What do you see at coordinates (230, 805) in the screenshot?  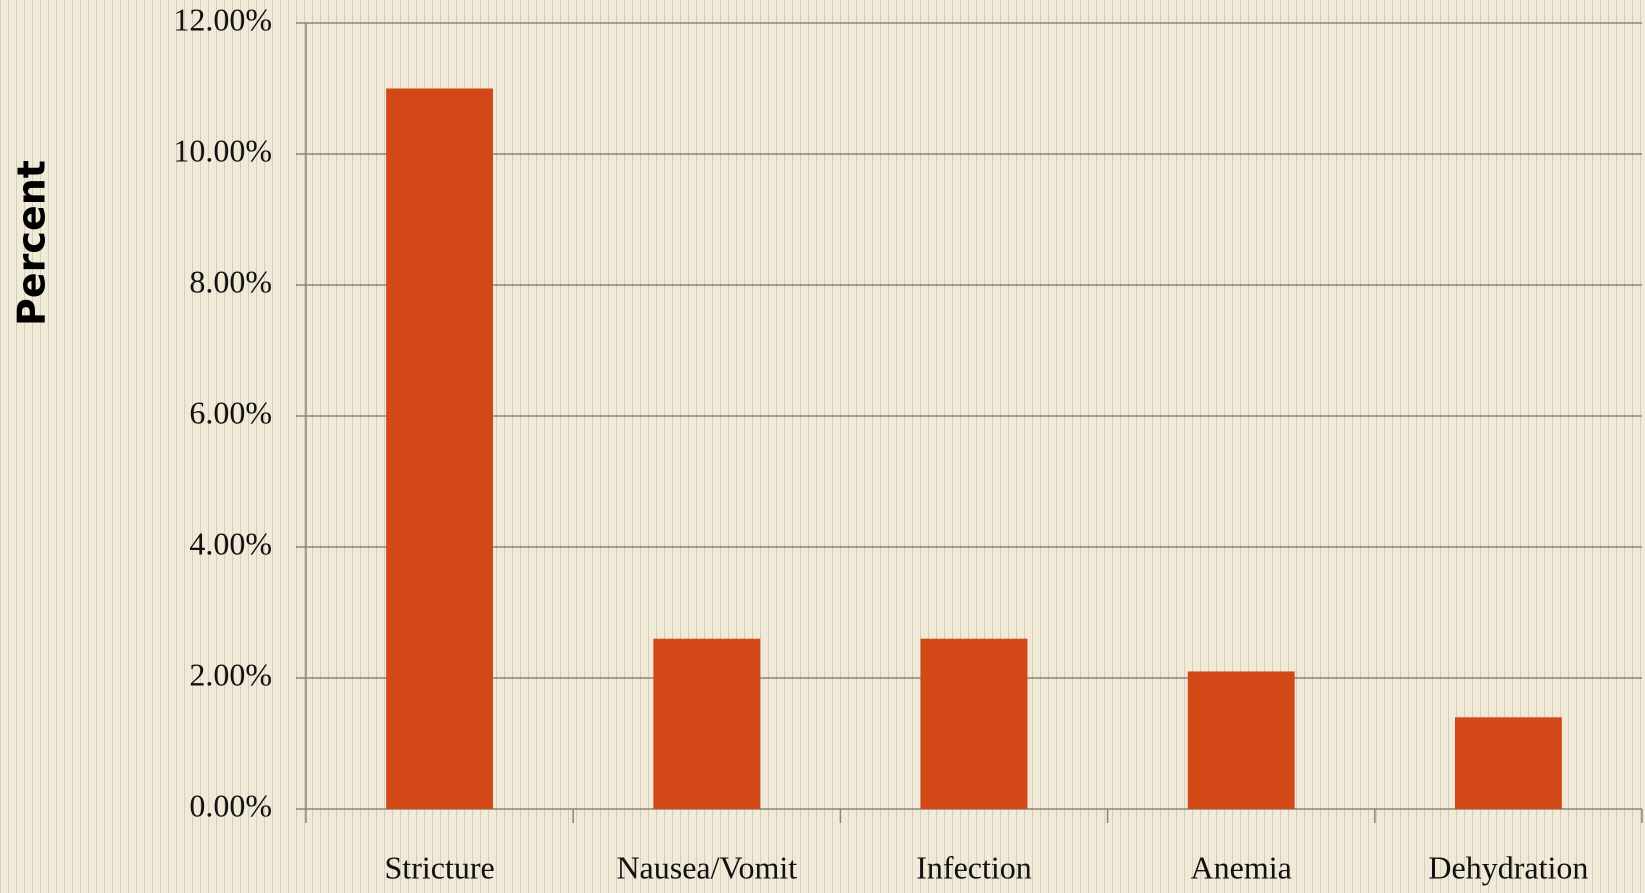 I see `y-tick-label: 0.00%` at bounding box center [230, 805].